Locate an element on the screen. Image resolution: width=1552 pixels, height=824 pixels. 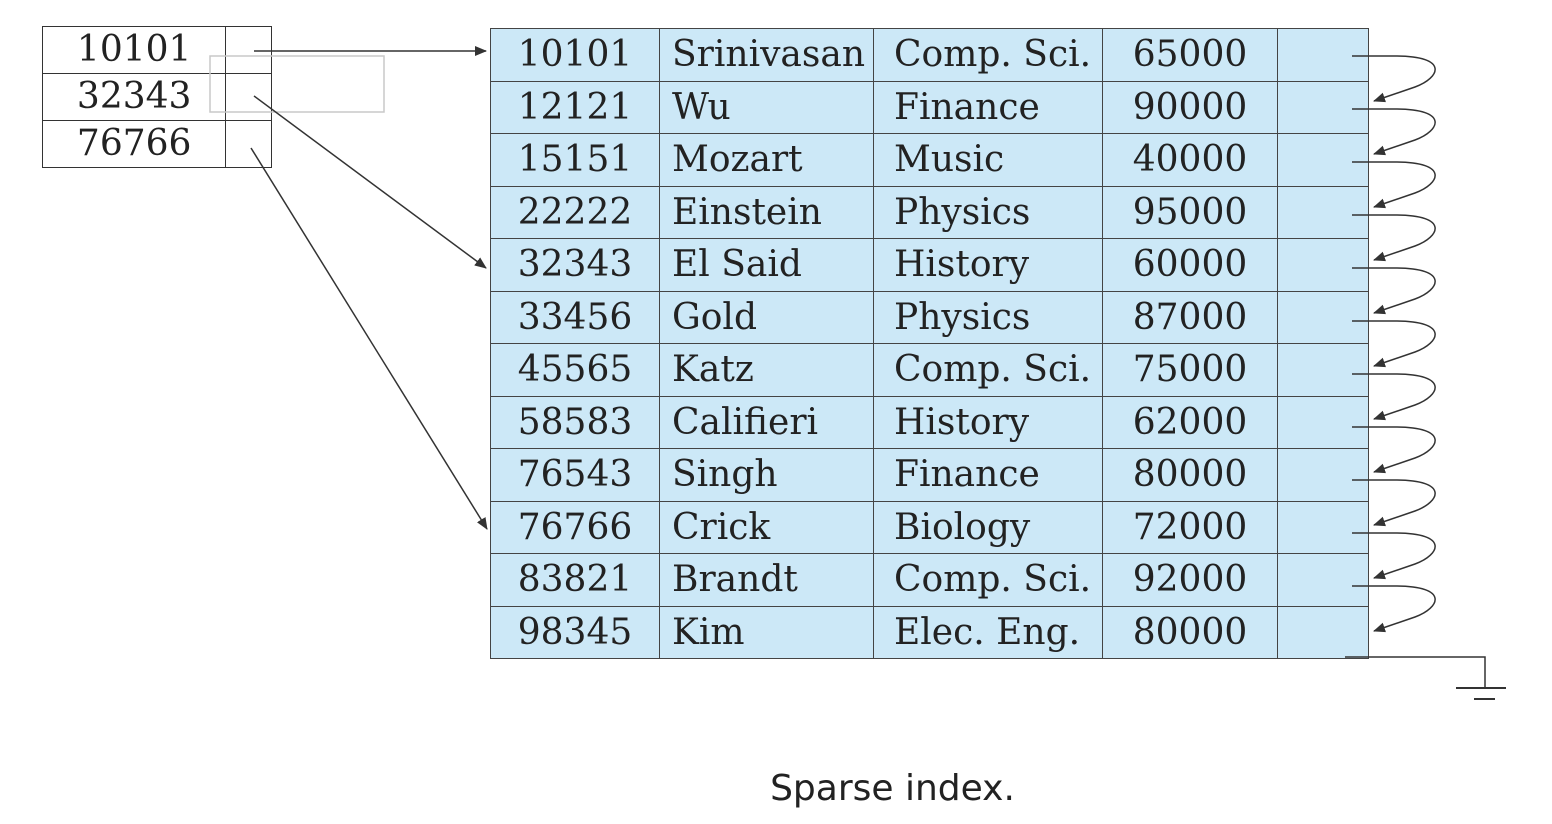
index-key: 76766 is located at coordinates (134, 144).